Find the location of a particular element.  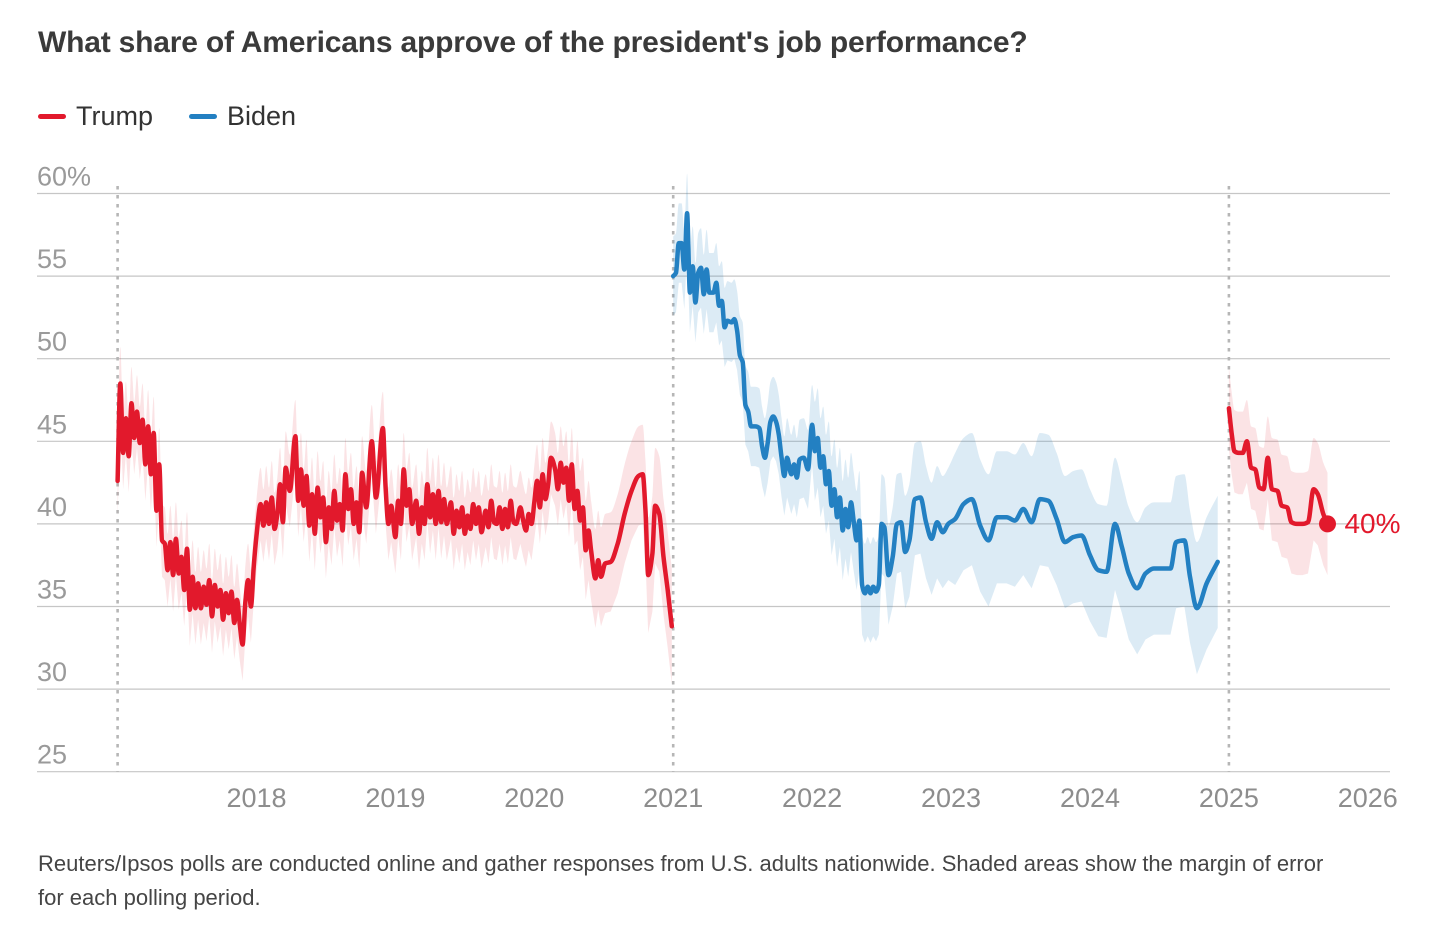

latest-value-dot is located at coordinates (1327, 524).